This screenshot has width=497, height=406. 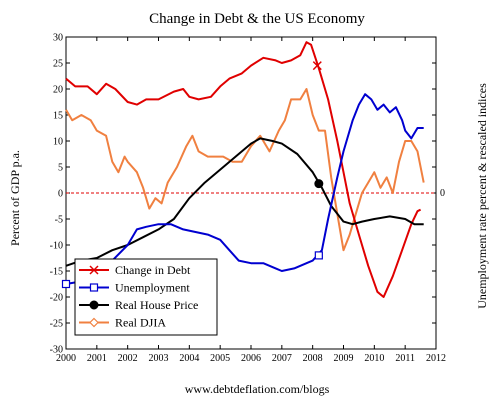 What do you see at coordinates (317, 66) in the screenshot?
I see `series-marker-change-in-debt` at bounding box center [317, 66].